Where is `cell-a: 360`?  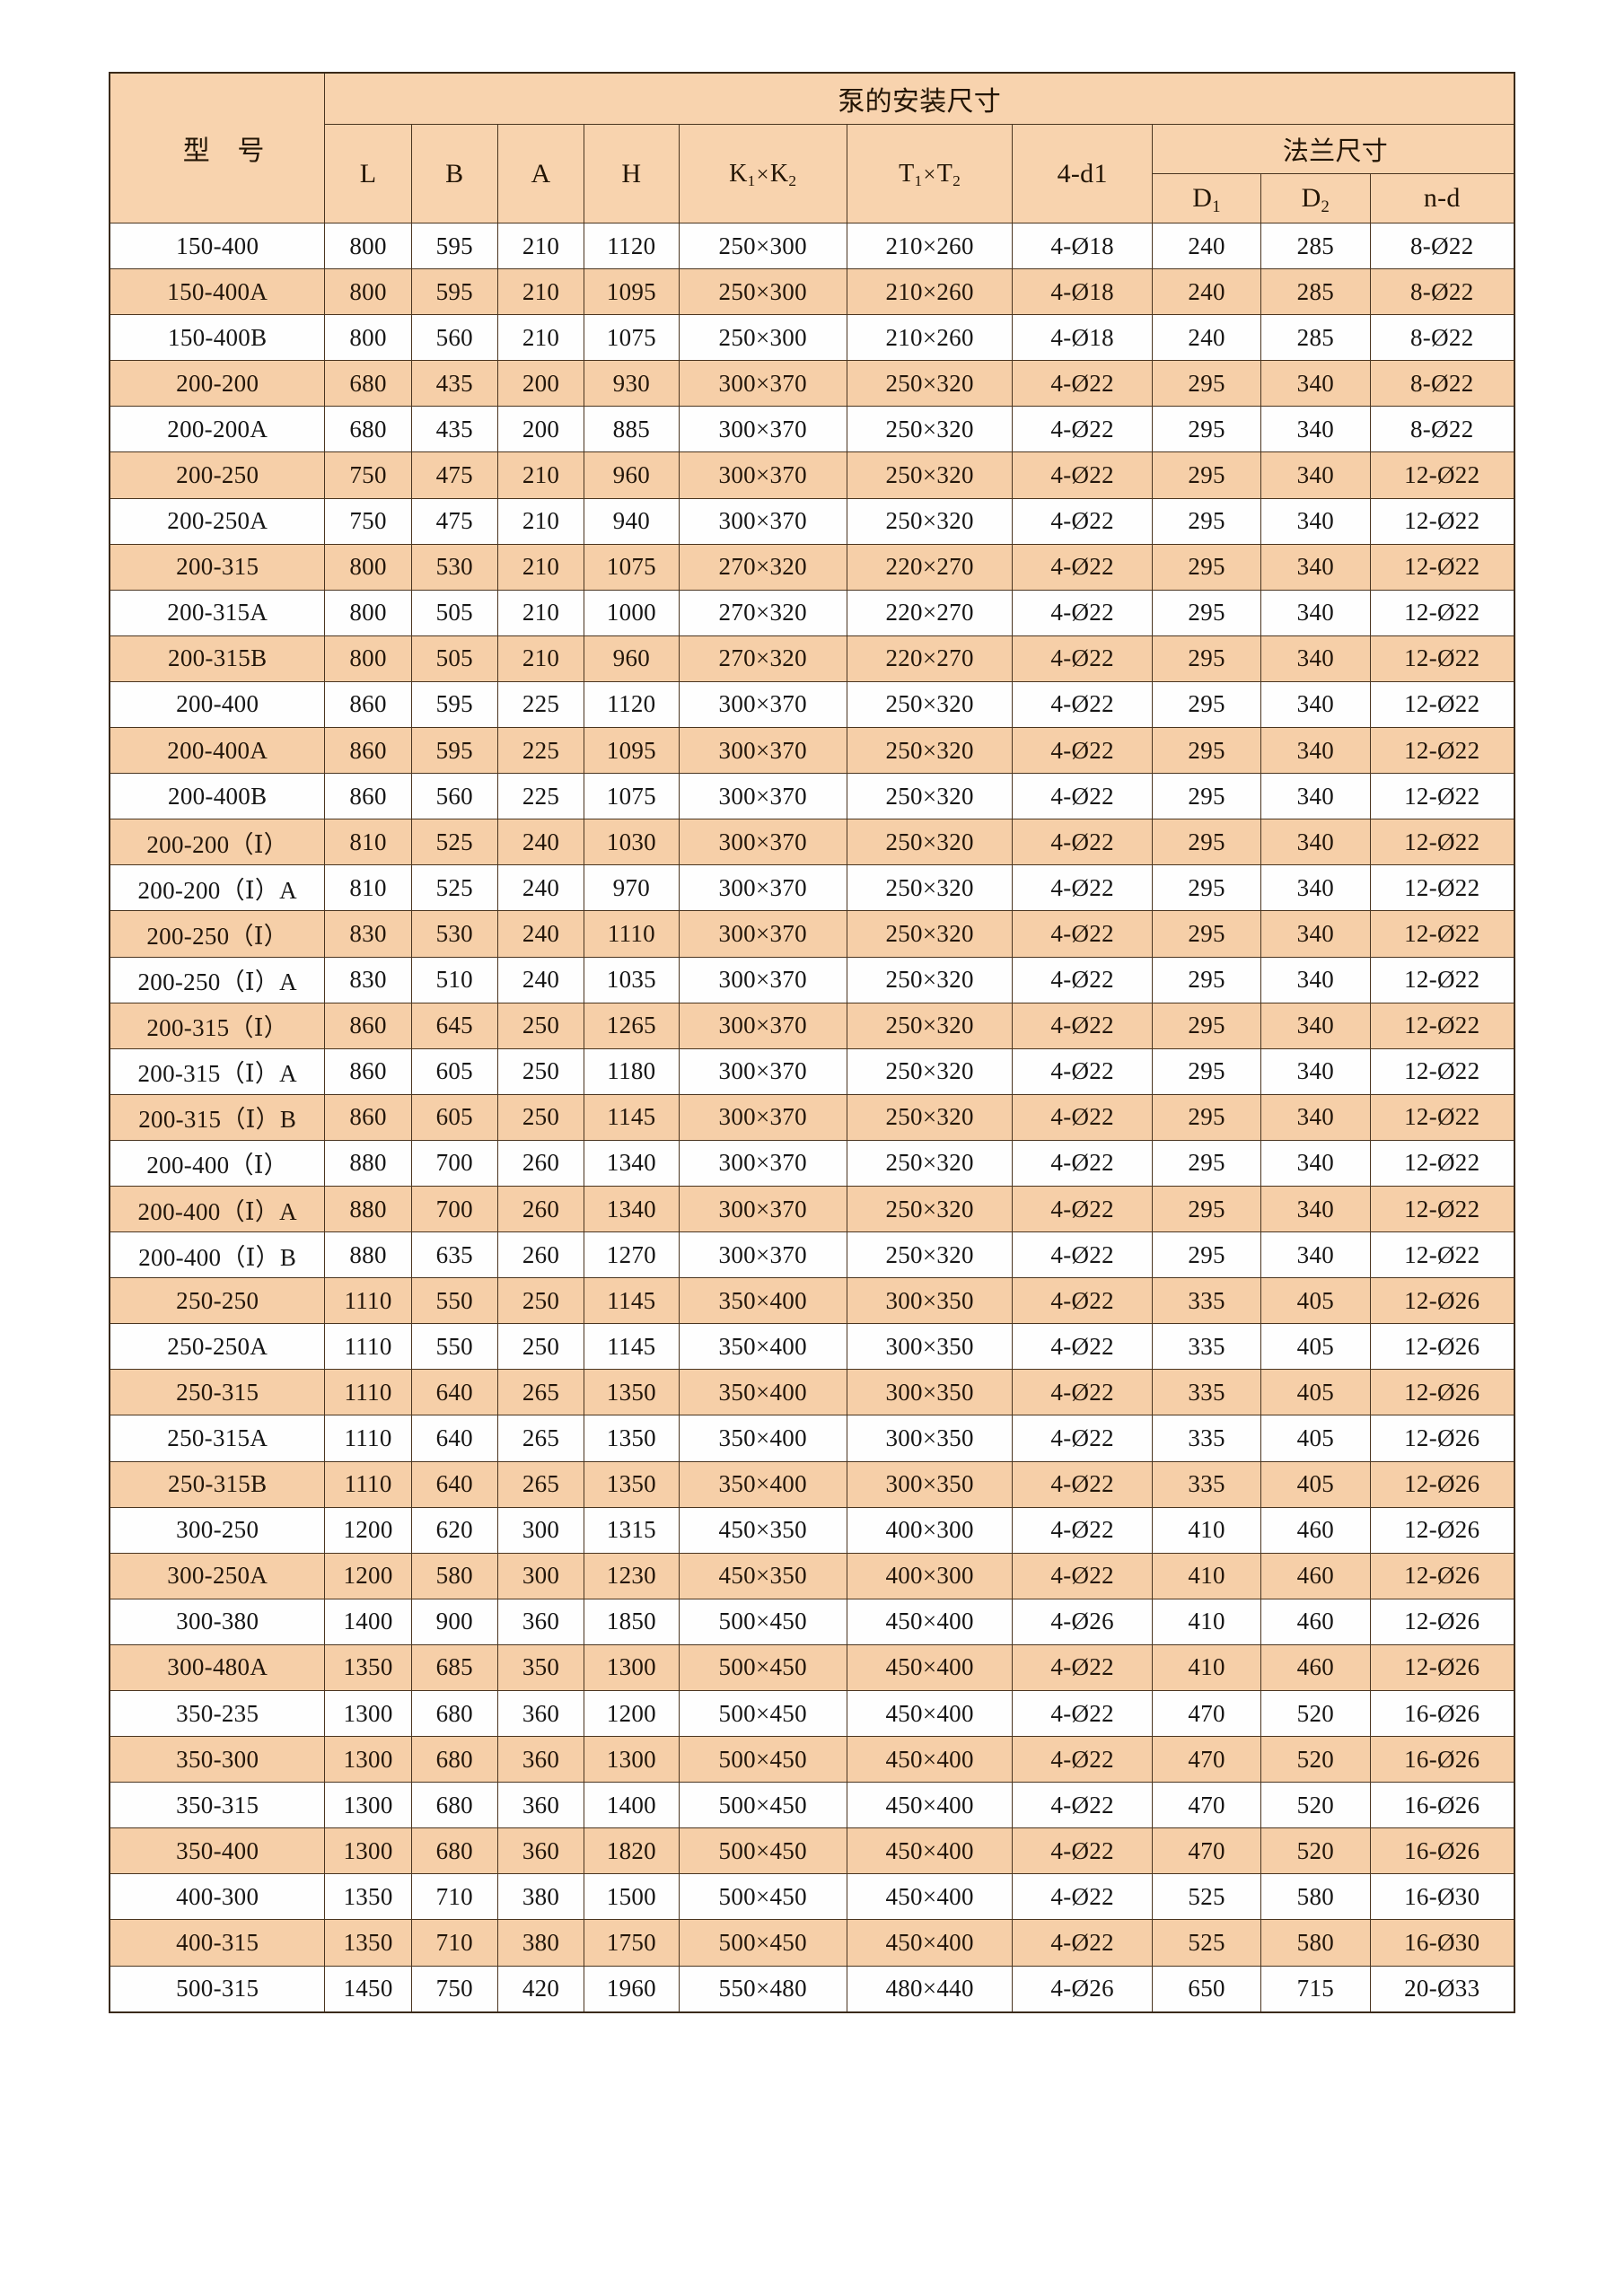
cell-a: 360 is located at coordinates (540, 1621).